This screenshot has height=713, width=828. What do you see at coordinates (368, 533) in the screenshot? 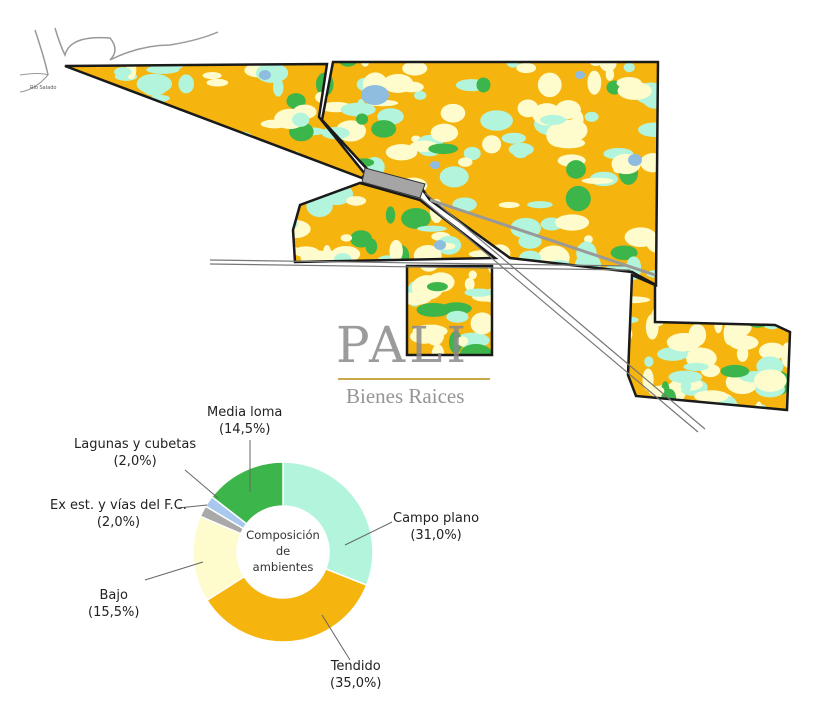
I see `leader-line-campo-plano` at bounding box center [368, 533].